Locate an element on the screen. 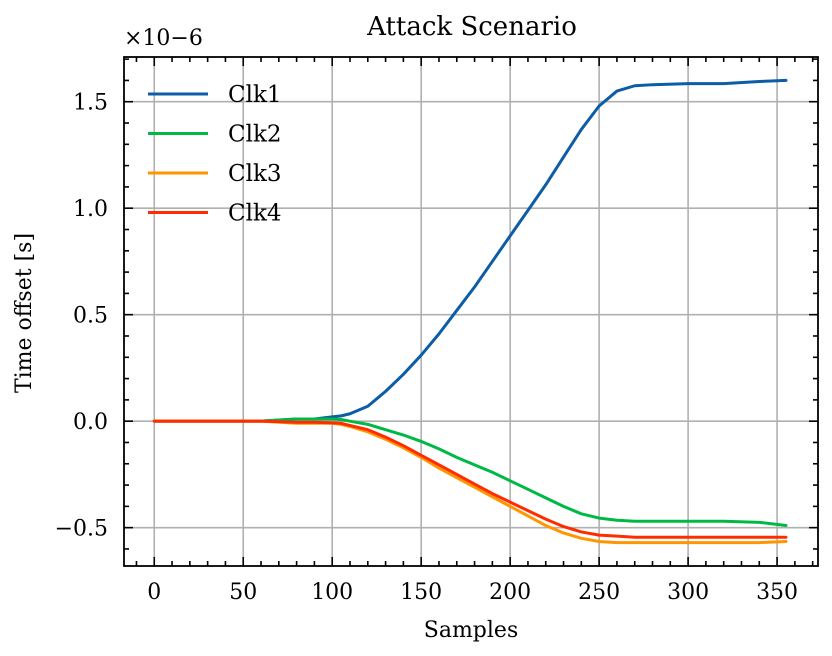  y-tick-label: 1.5 is located at coordinates (90, 103).